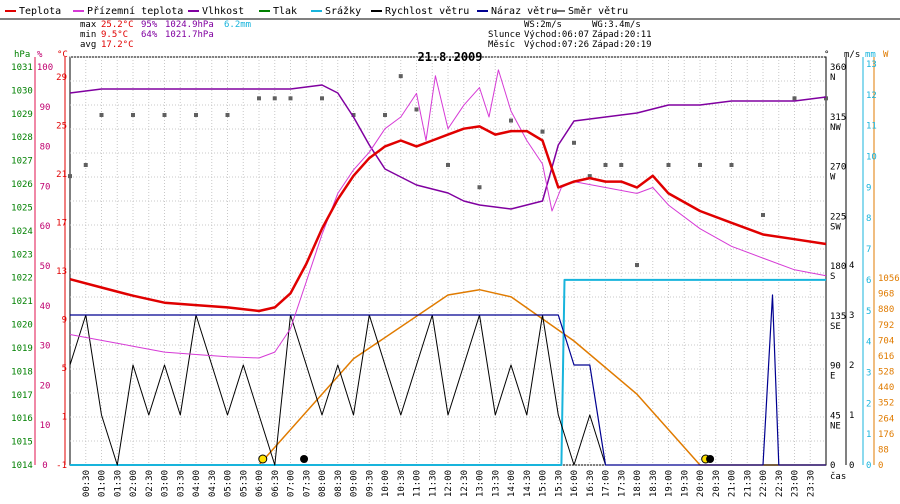 This screenshot has width=900, height=504. Describe the element at coordinates (868, 188) in the screenshot. I see `mm-tick: 9` at that location.